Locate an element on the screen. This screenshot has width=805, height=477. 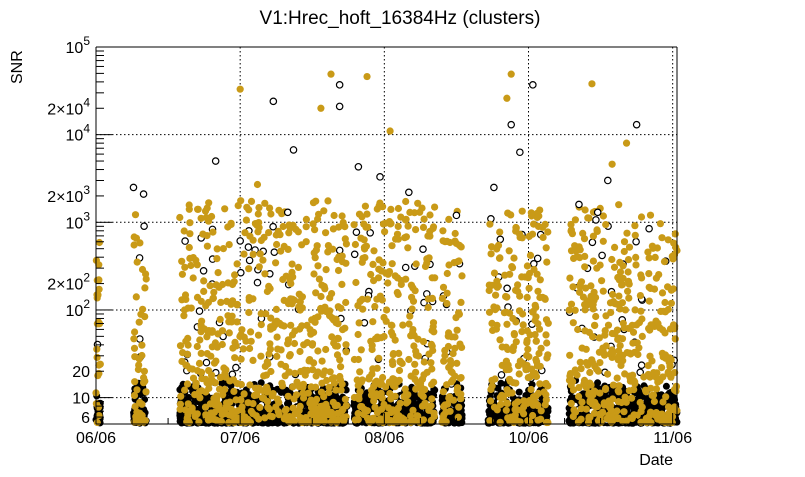
x-tick-label: 06/06 is located at coordinates (96, 438).